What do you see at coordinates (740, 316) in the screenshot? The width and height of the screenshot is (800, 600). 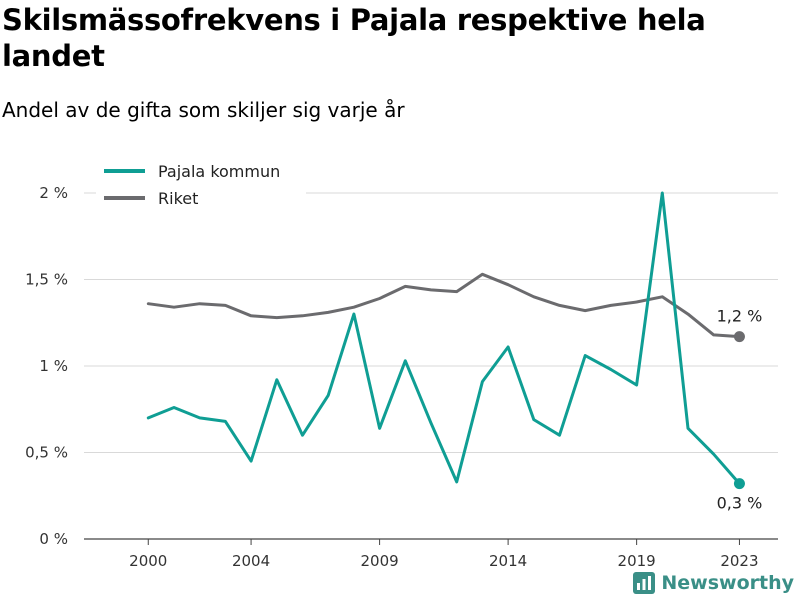 I see `end-value-label: 1,2 %` at bounding box center [740, 316].